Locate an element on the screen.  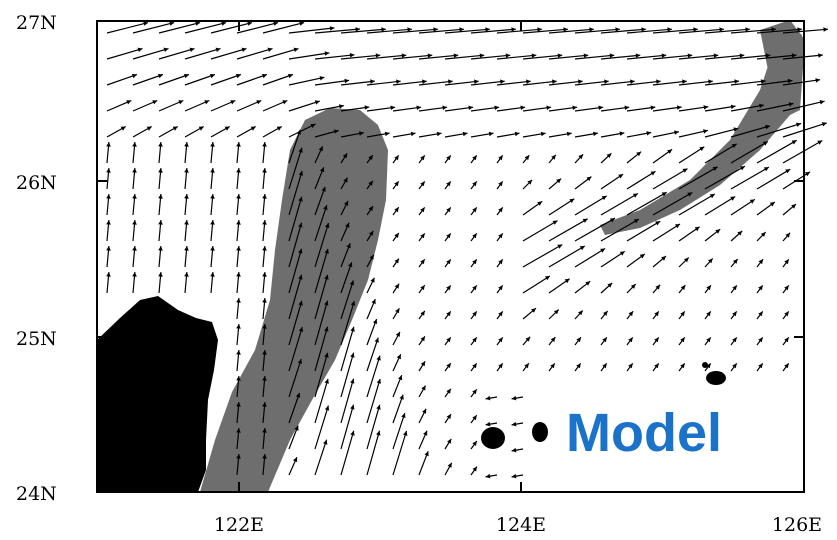
x-tick-label-126e: 126E is located at coordinates (797, 525).